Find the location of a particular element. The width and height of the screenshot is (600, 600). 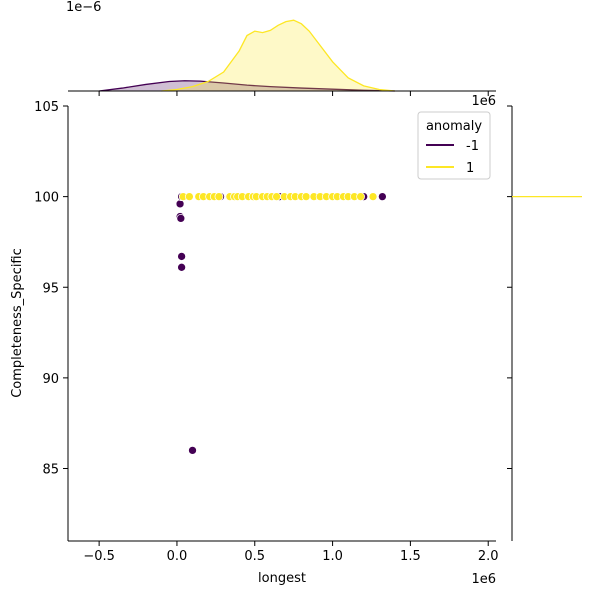

y-axis-label: Completeness_Specific is located at coordinates (17, 323).